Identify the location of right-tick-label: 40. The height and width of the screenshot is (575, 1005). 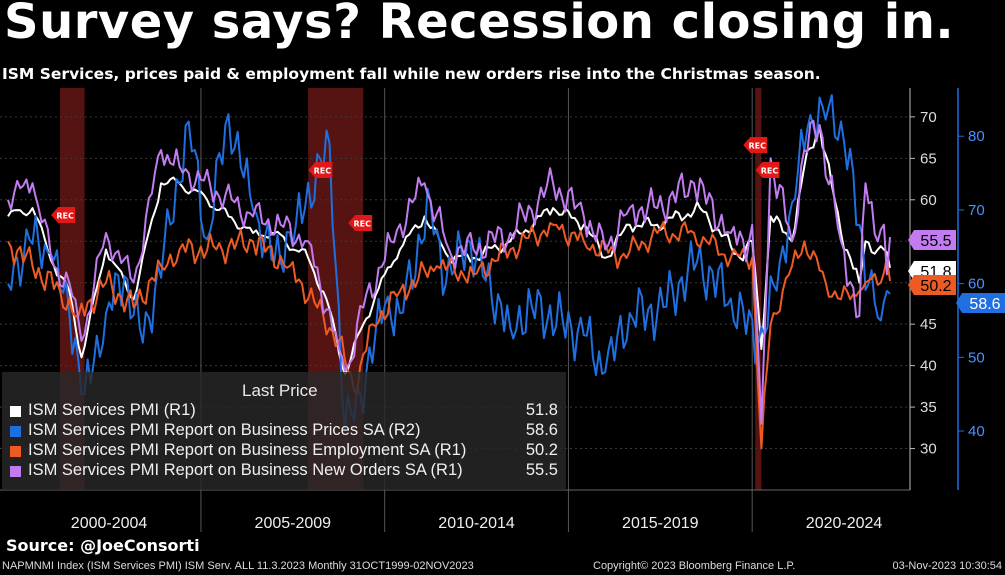
(976, 431).